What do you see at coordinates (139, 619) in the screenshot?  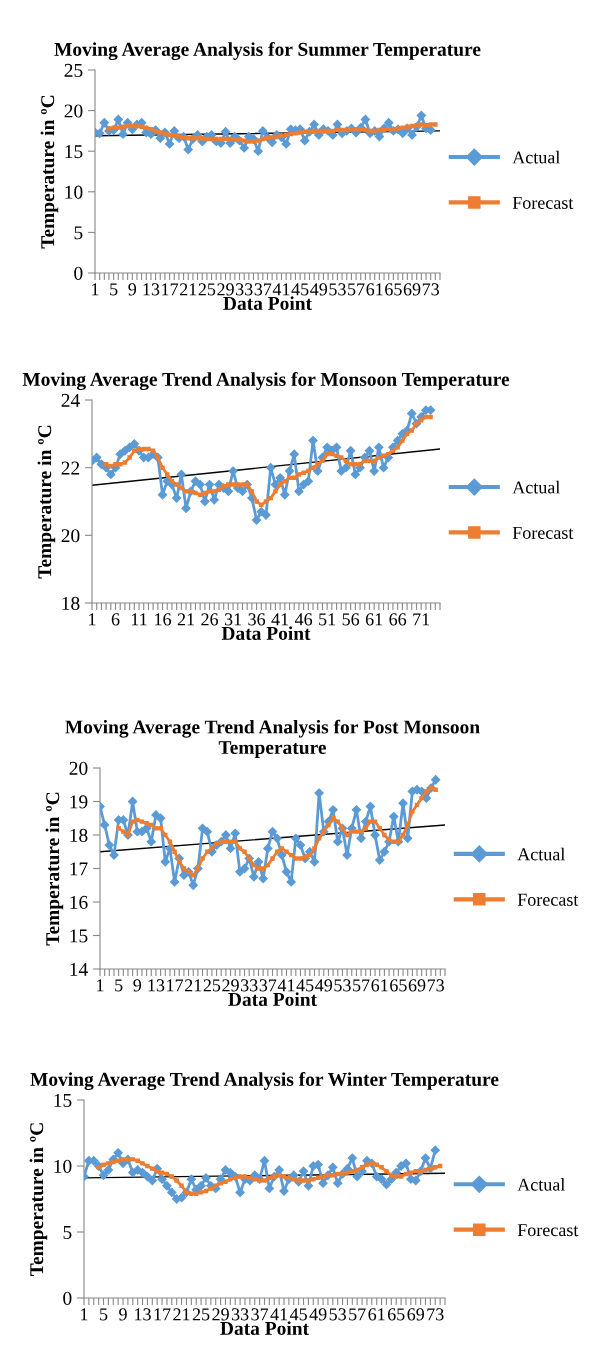 I see `x-tick-label: 11` at bounding box center [139, 619].